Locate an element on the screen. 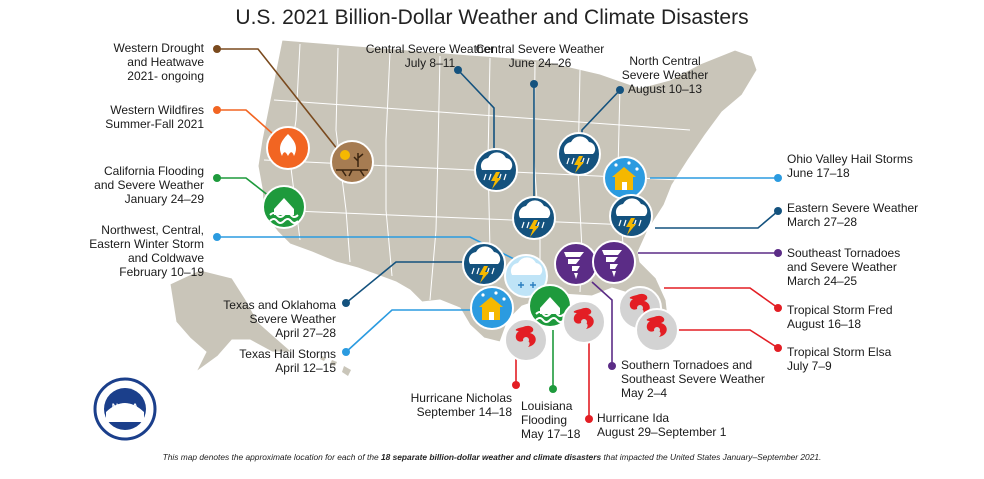 The image size is (984, 479). hawaii is located at coordinates (335, 366).